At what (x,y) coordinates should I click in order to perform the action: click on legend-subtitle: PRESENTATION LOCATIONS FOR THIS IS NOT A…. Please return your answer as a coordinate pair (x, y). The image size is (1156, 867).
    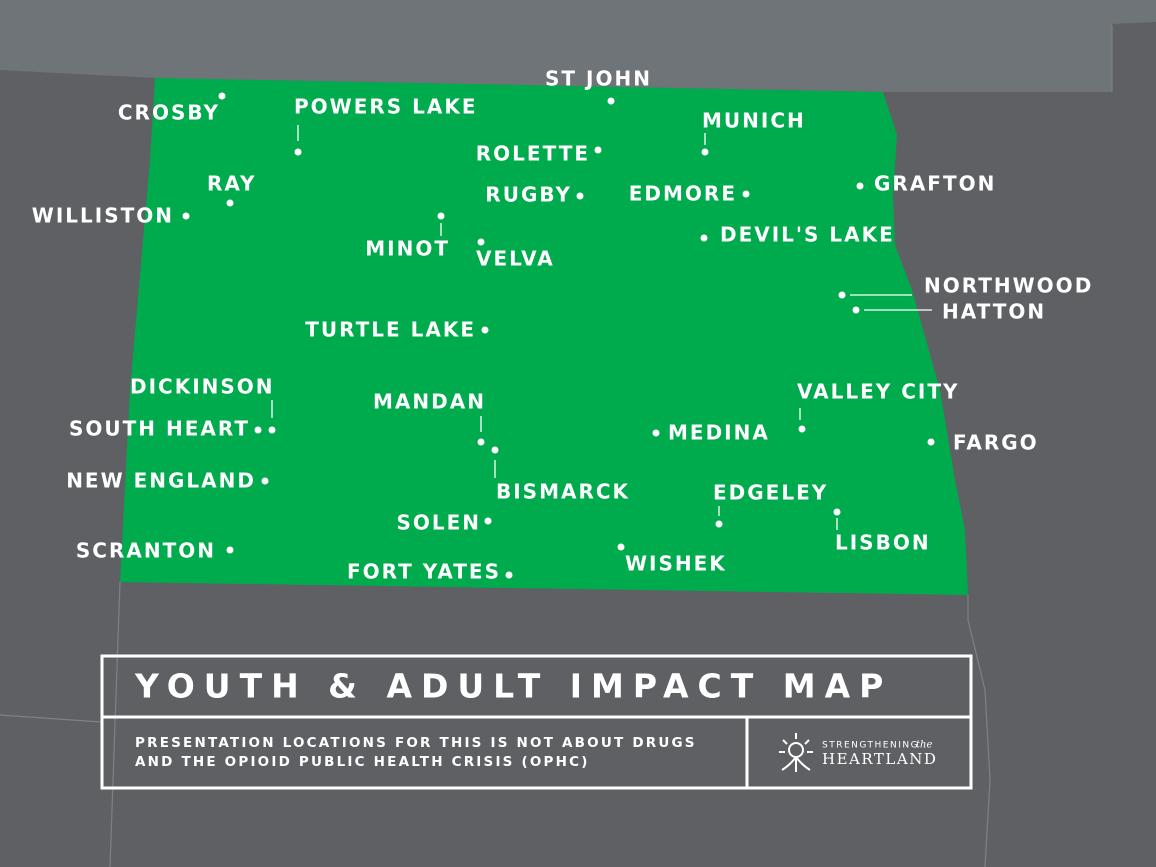
    Looking at the image, I should click on (416, 743).